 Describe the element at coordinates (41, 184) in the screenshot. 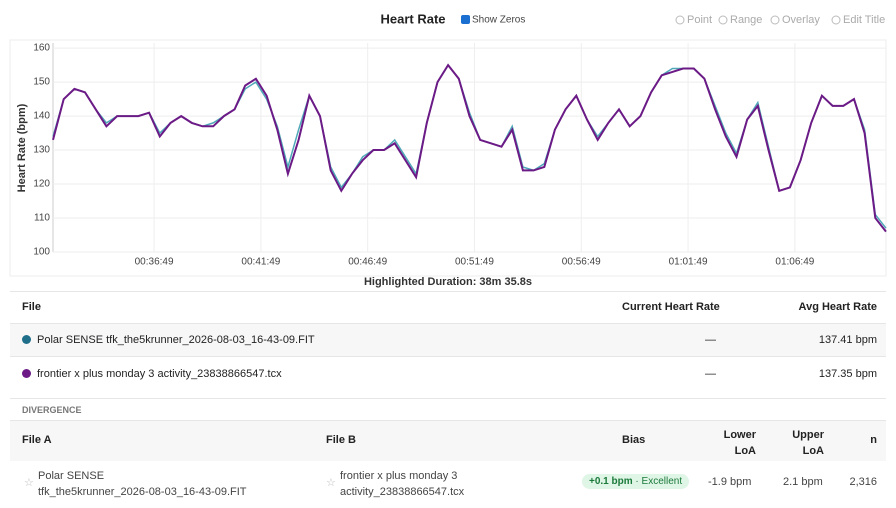

I see `y-tick-label: 120` at that location.